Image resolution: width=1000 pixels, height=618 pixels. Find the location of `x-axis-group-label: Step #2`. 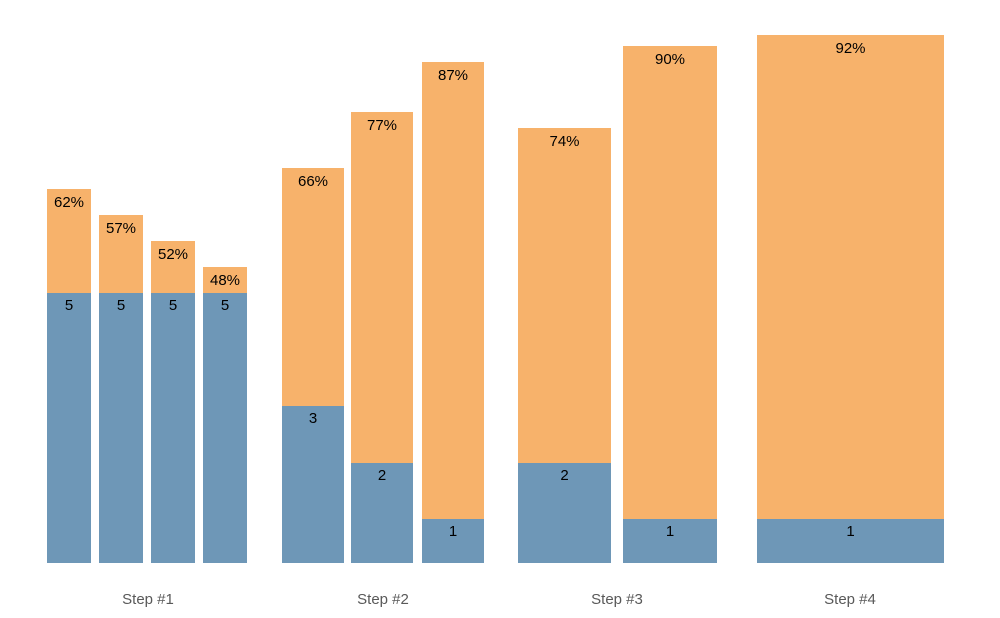

x-axis-group-label: Step #2 is located at coordinates (383, 599).